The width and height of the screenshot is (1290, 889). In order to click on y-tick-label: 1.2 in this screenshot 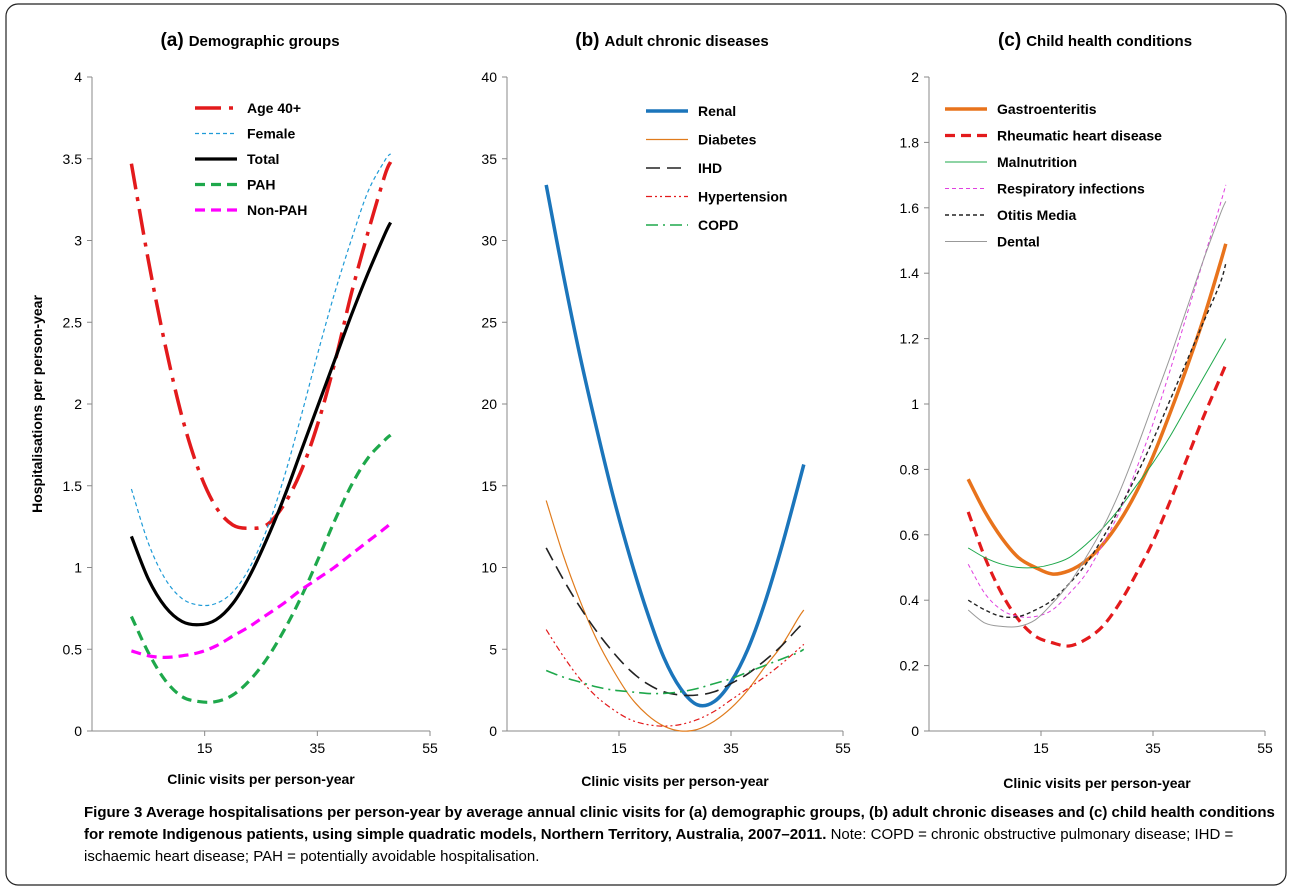, I will do `click(910, 339)`.